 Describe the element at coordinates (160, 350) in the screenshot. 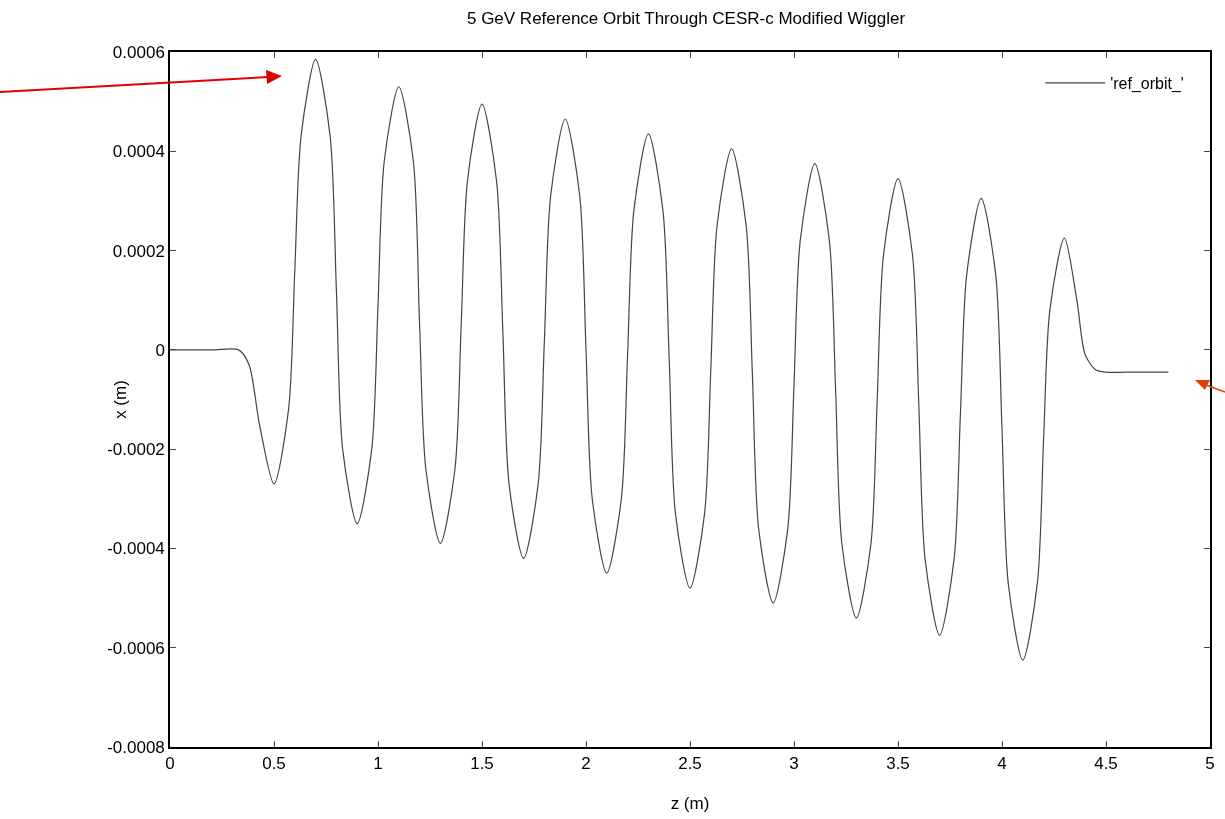

I see `y-tick-label: 0` at that location.